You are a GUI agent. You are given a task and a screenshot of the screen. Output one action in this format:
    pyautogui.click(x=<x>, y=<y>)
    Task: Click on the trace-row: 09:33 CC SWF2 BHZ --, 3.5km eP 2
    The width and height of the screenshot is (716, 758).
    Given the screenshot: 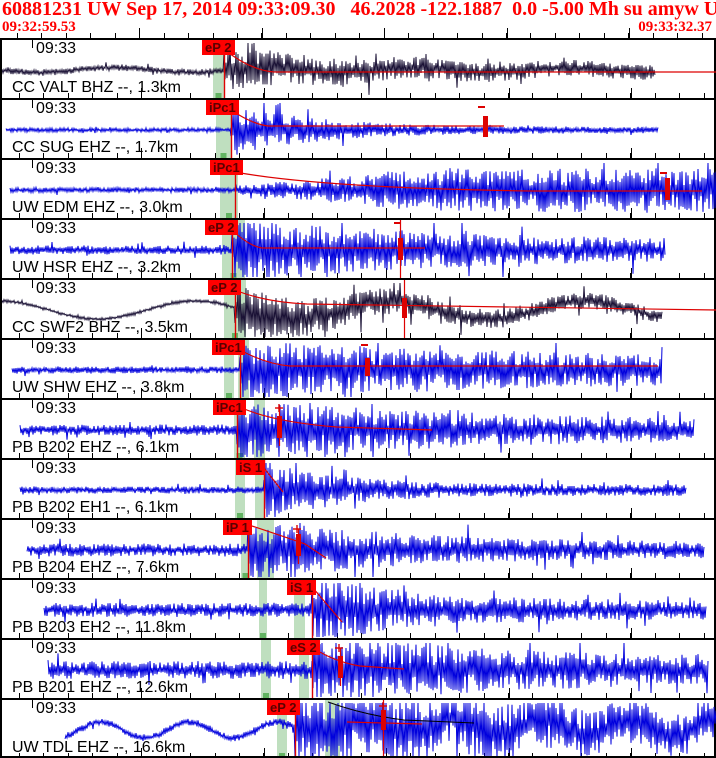 What is the action you would take?
    pyautogui.click(x=359, y=308)
    